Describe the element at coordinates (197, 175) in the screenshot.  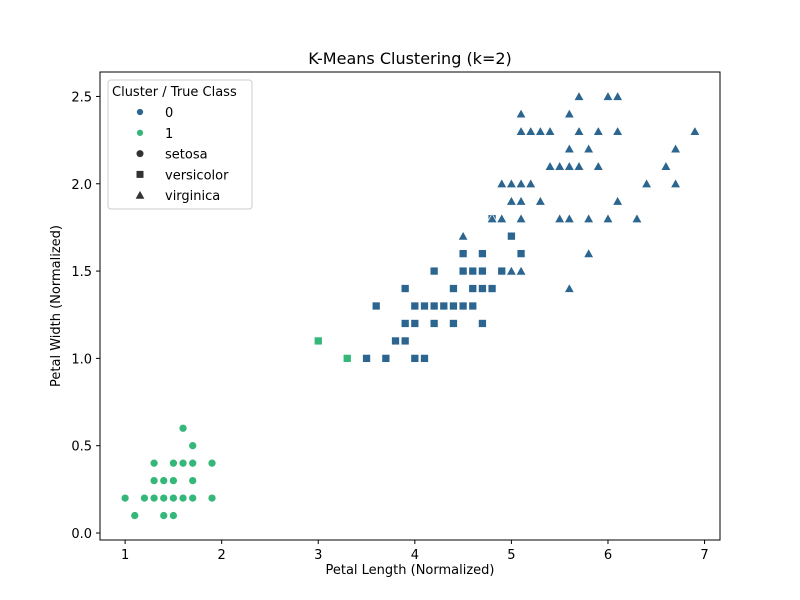
I see `legend-label-versicolor: versicolor` at that location.